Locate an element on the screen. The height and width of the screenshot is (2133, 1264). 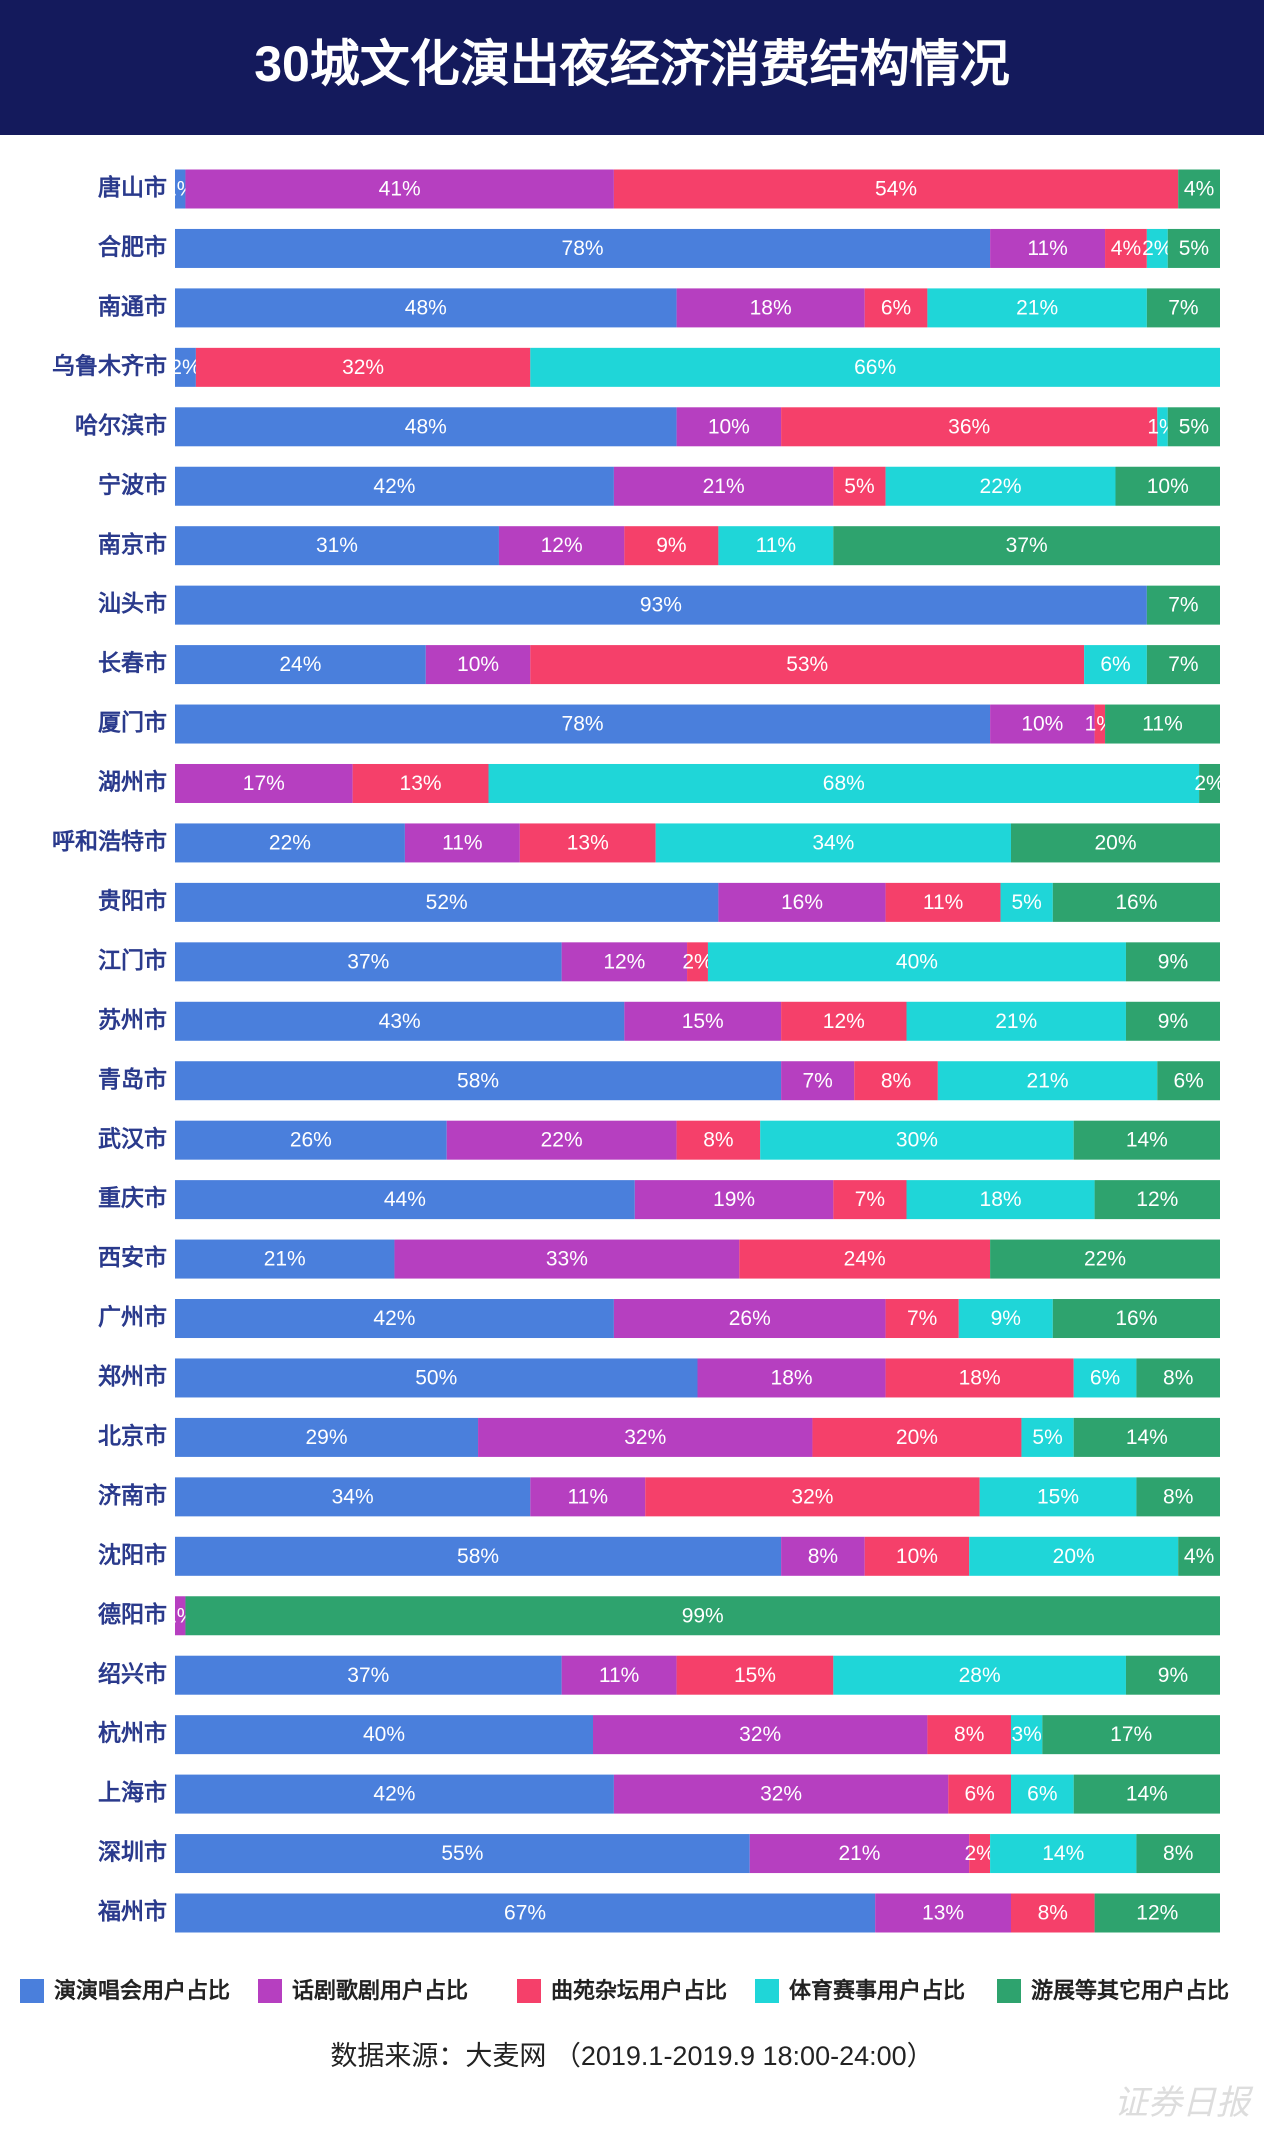
data-label: 78% is located at coordinates (583, 248).